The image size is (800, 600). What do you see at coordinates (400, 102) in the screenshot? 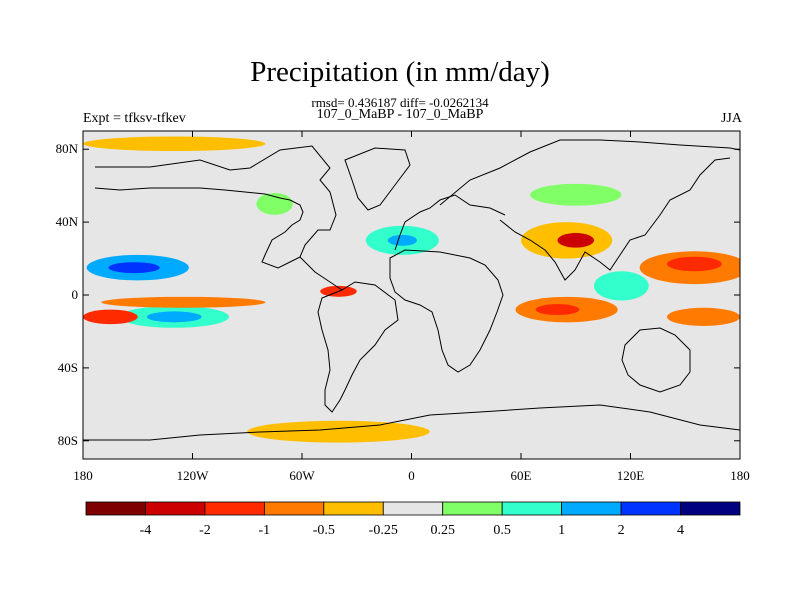
I see `rmsd-diff-stats: rmsd= 0.436187 diff= -0.0262134` at bounding box center [400, 102].